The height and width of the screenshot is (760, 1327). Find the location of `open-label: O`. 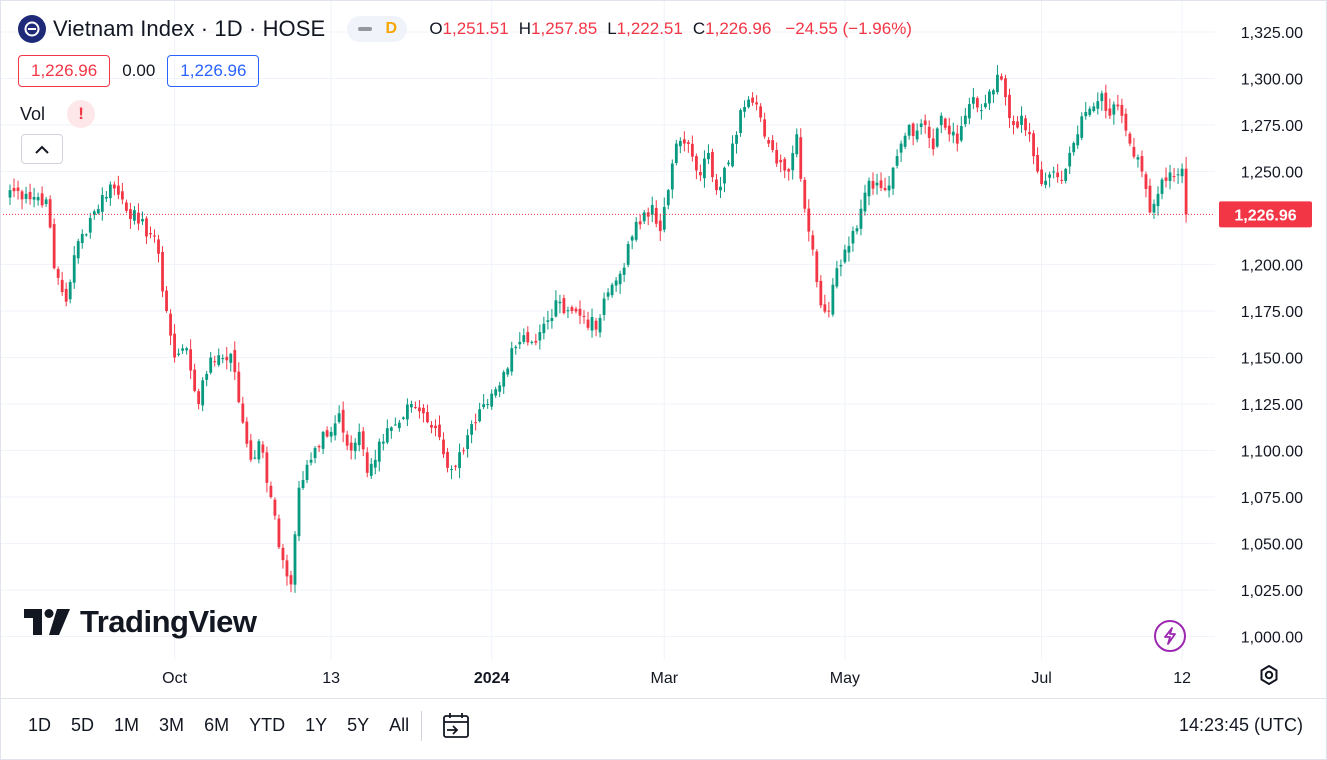

open-label: O is located at coordinates (436, 28).